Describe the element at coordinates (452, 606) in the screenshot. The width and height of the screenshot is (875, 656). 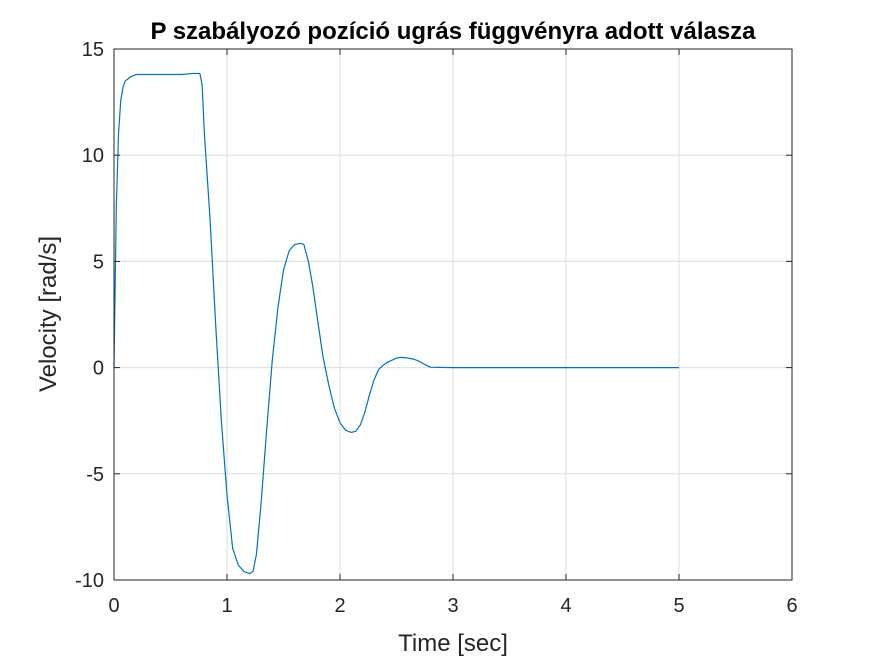
I see `x-tick-label-3: 3` at that location.